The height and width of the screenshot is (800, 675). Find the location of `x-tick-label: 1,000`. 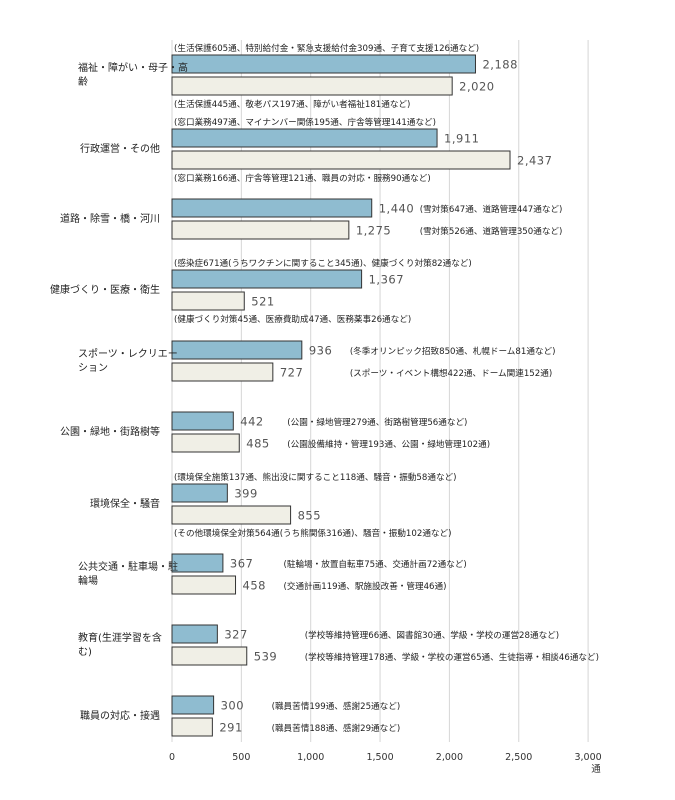

x-tick-label: 1,000 is located at coordinates (310, 757).